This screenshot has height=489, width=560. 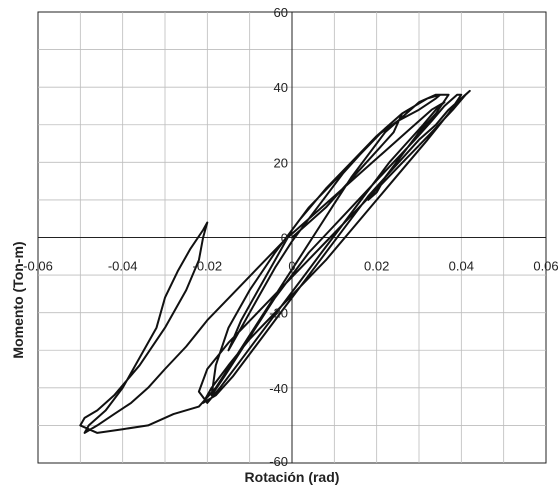 What do you see at coordinates (18, 299) in the screenshot?
I see `y-axis-title: Momento (Ton-m)` at bounding box center [18, 299].